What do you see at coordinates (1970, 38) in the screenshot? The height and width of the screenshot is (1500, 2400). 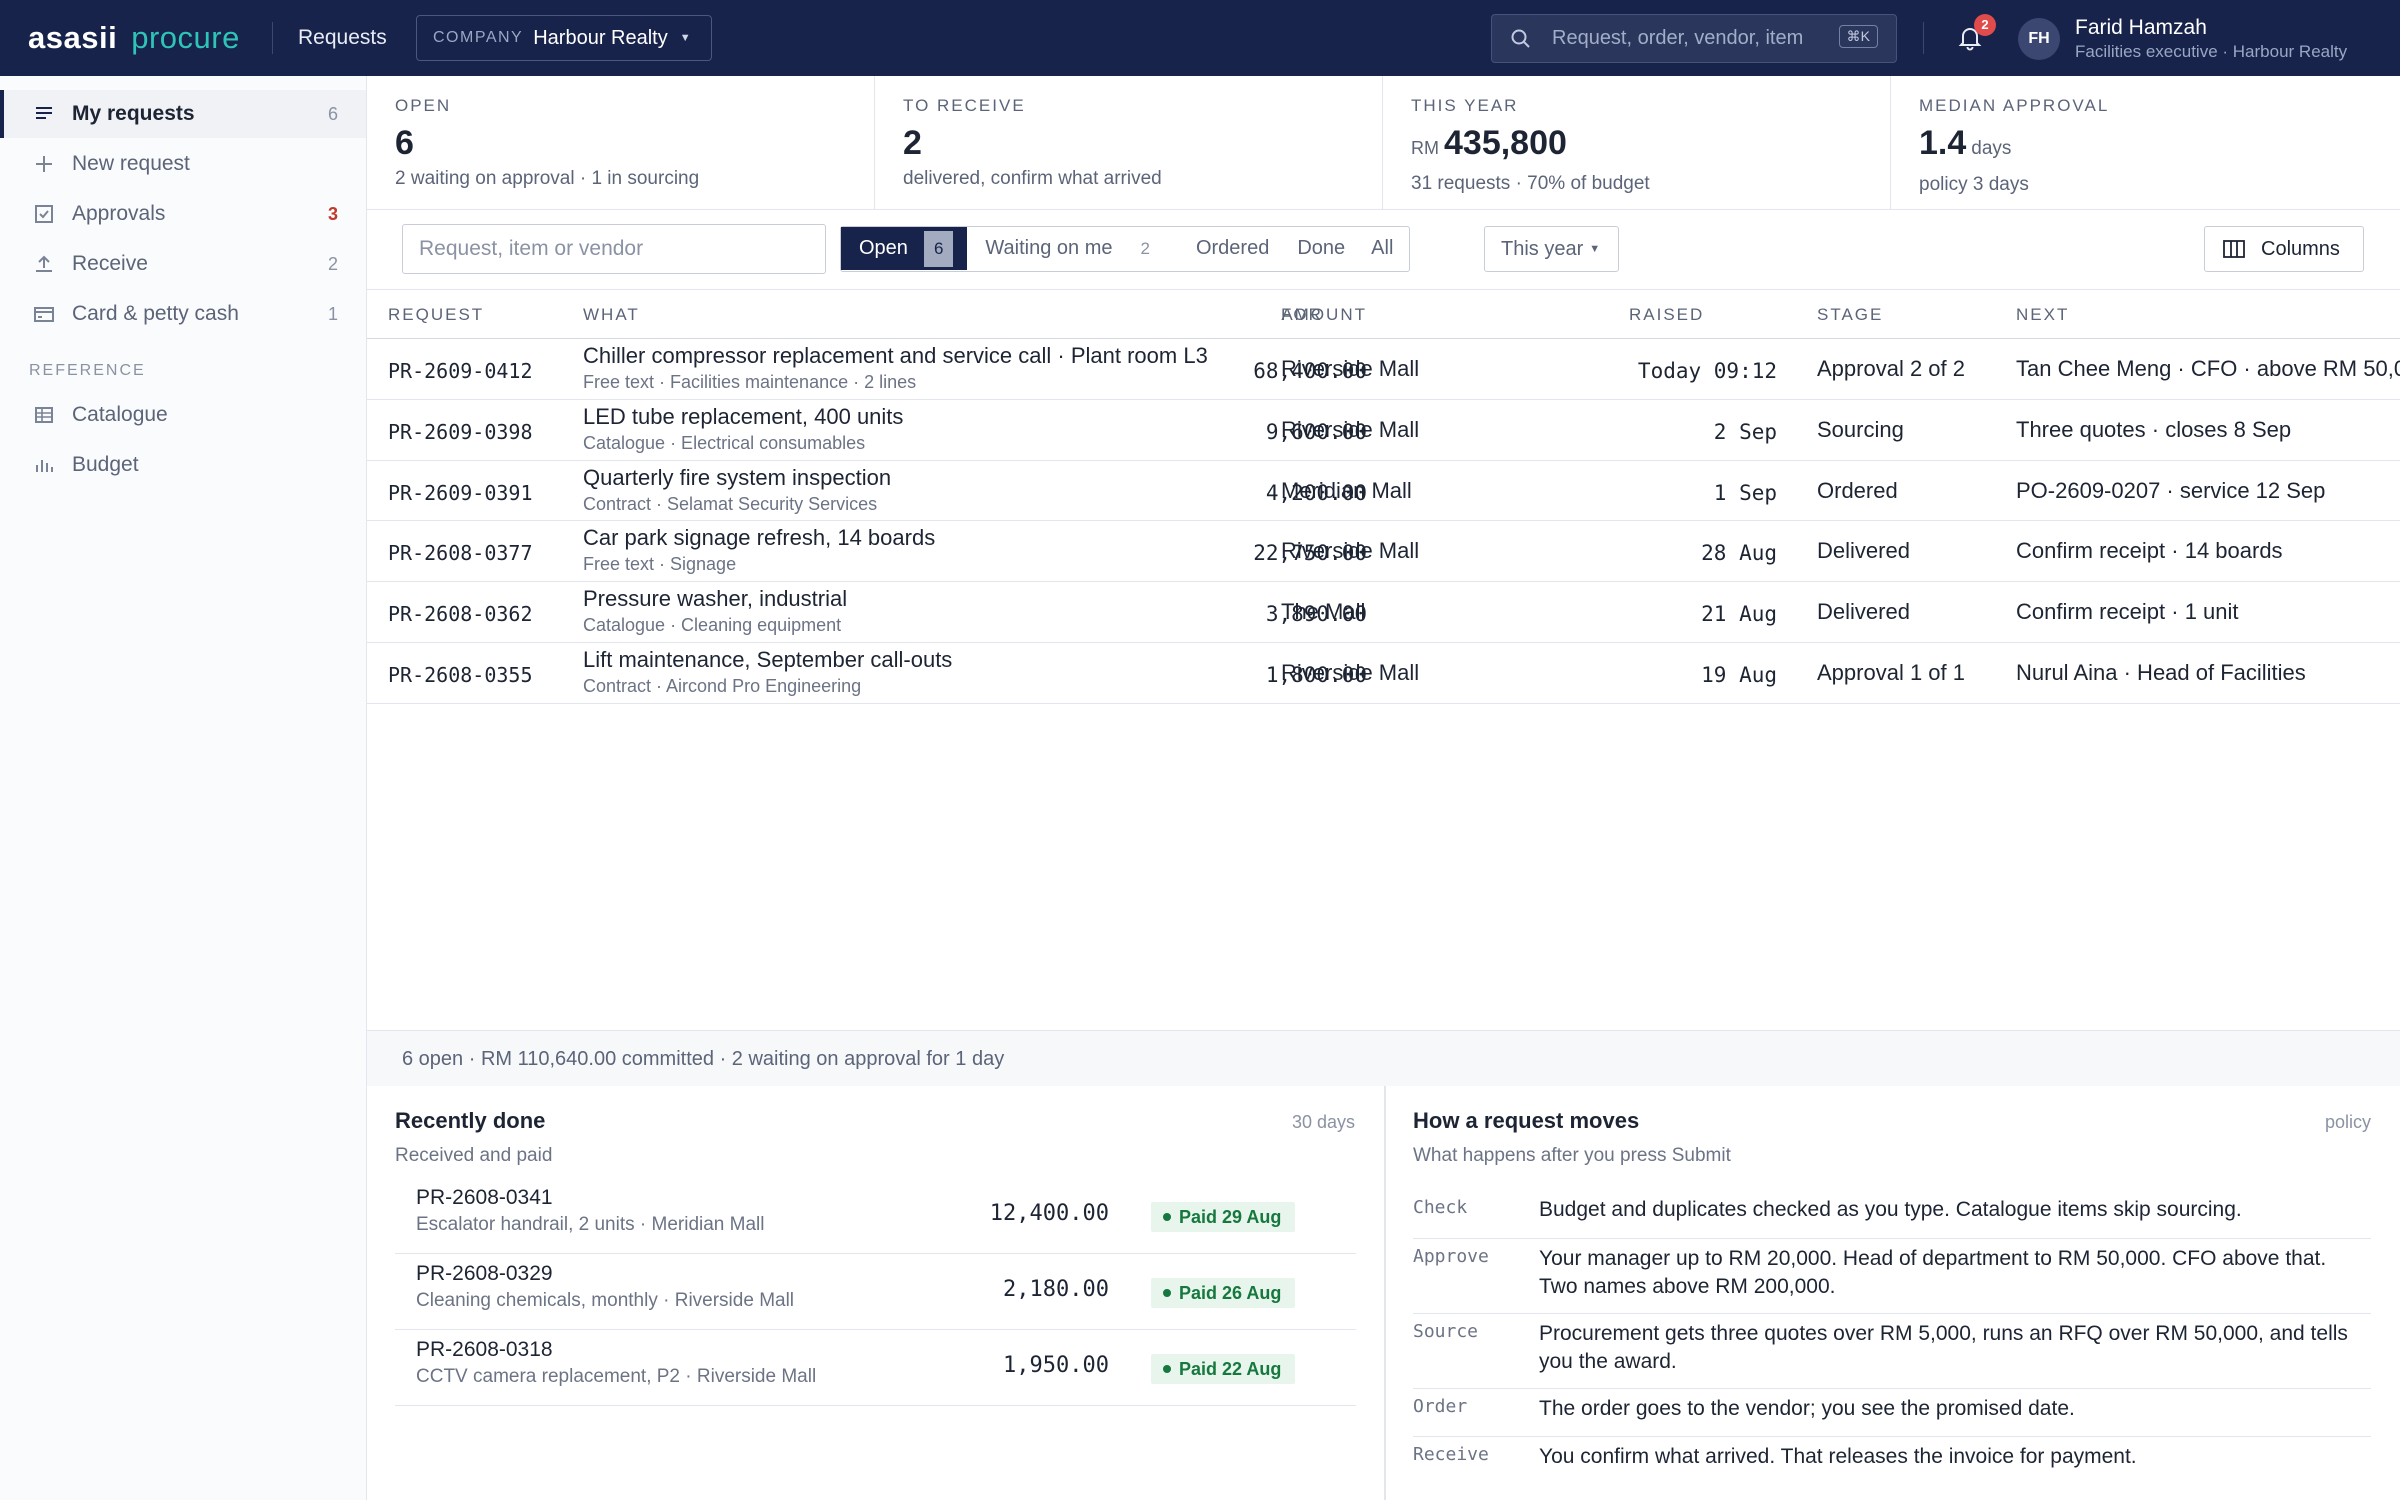 I see `bell-icon` at bounding box center [1970, 38].